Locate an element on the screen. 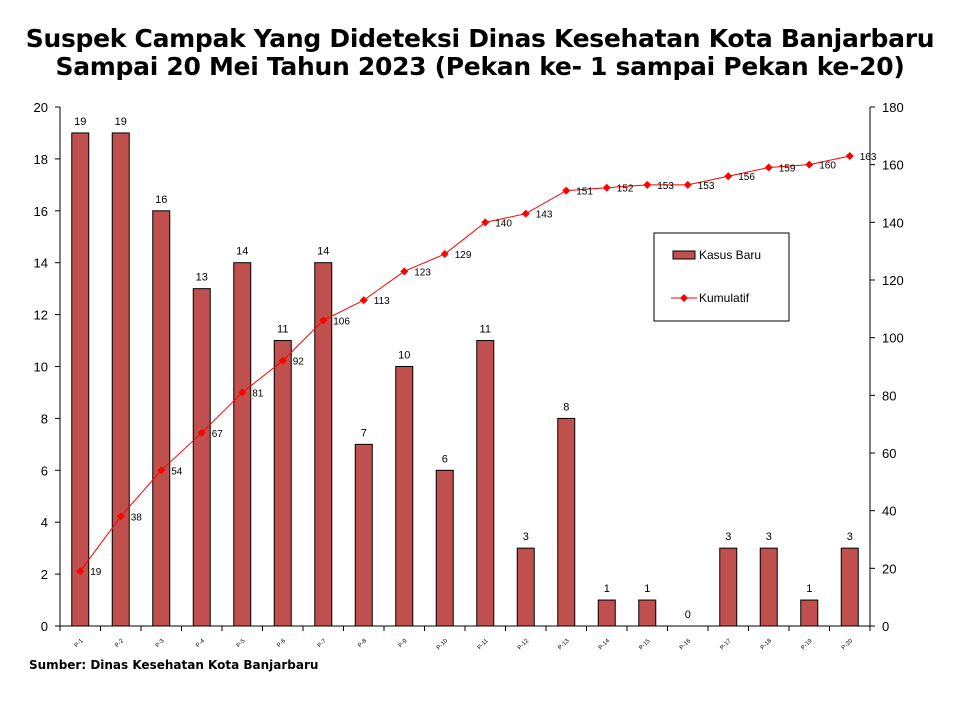 This screenshot has height=720, width=960. bar-data-label: 11 is located at coordinates (282, 330).